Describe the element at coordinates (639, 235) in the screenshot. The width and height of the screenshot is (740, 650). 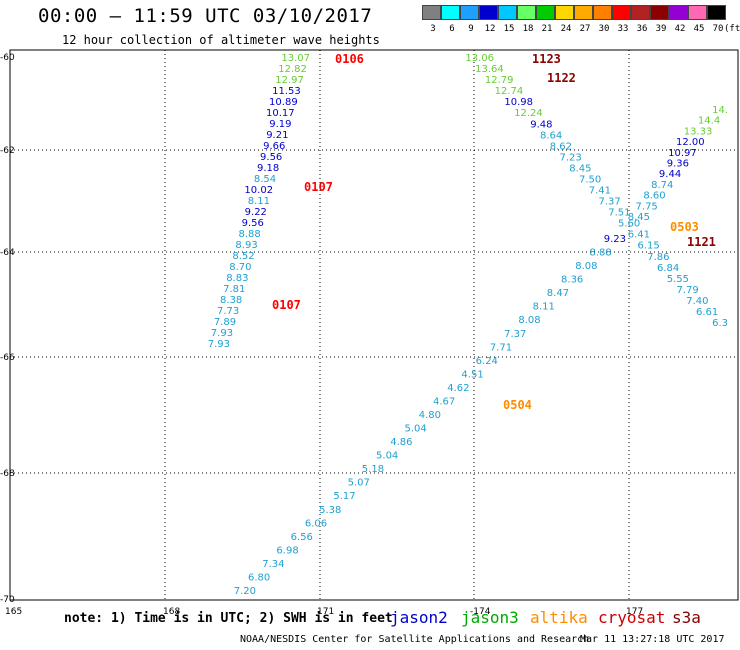
I see `wave-height-value: 6.41` at that location.